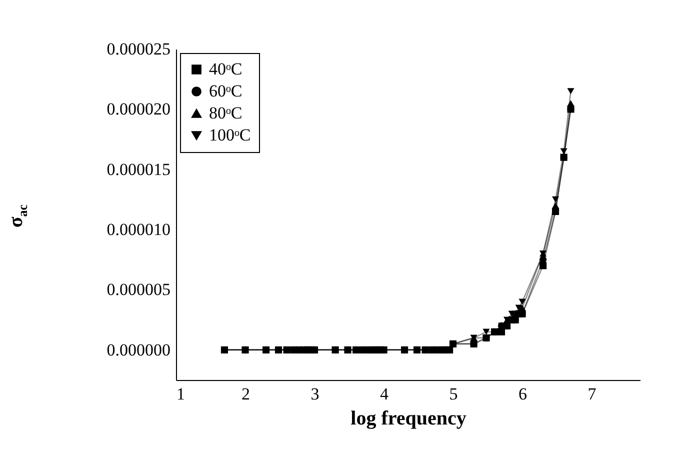 Image resolution: width=682 pixels, height=456 pixels. What do you see at coordinates (138, 169) in the screenshot?
I see `y-tick-label: 0.000015` at bounding box center [138, 169].